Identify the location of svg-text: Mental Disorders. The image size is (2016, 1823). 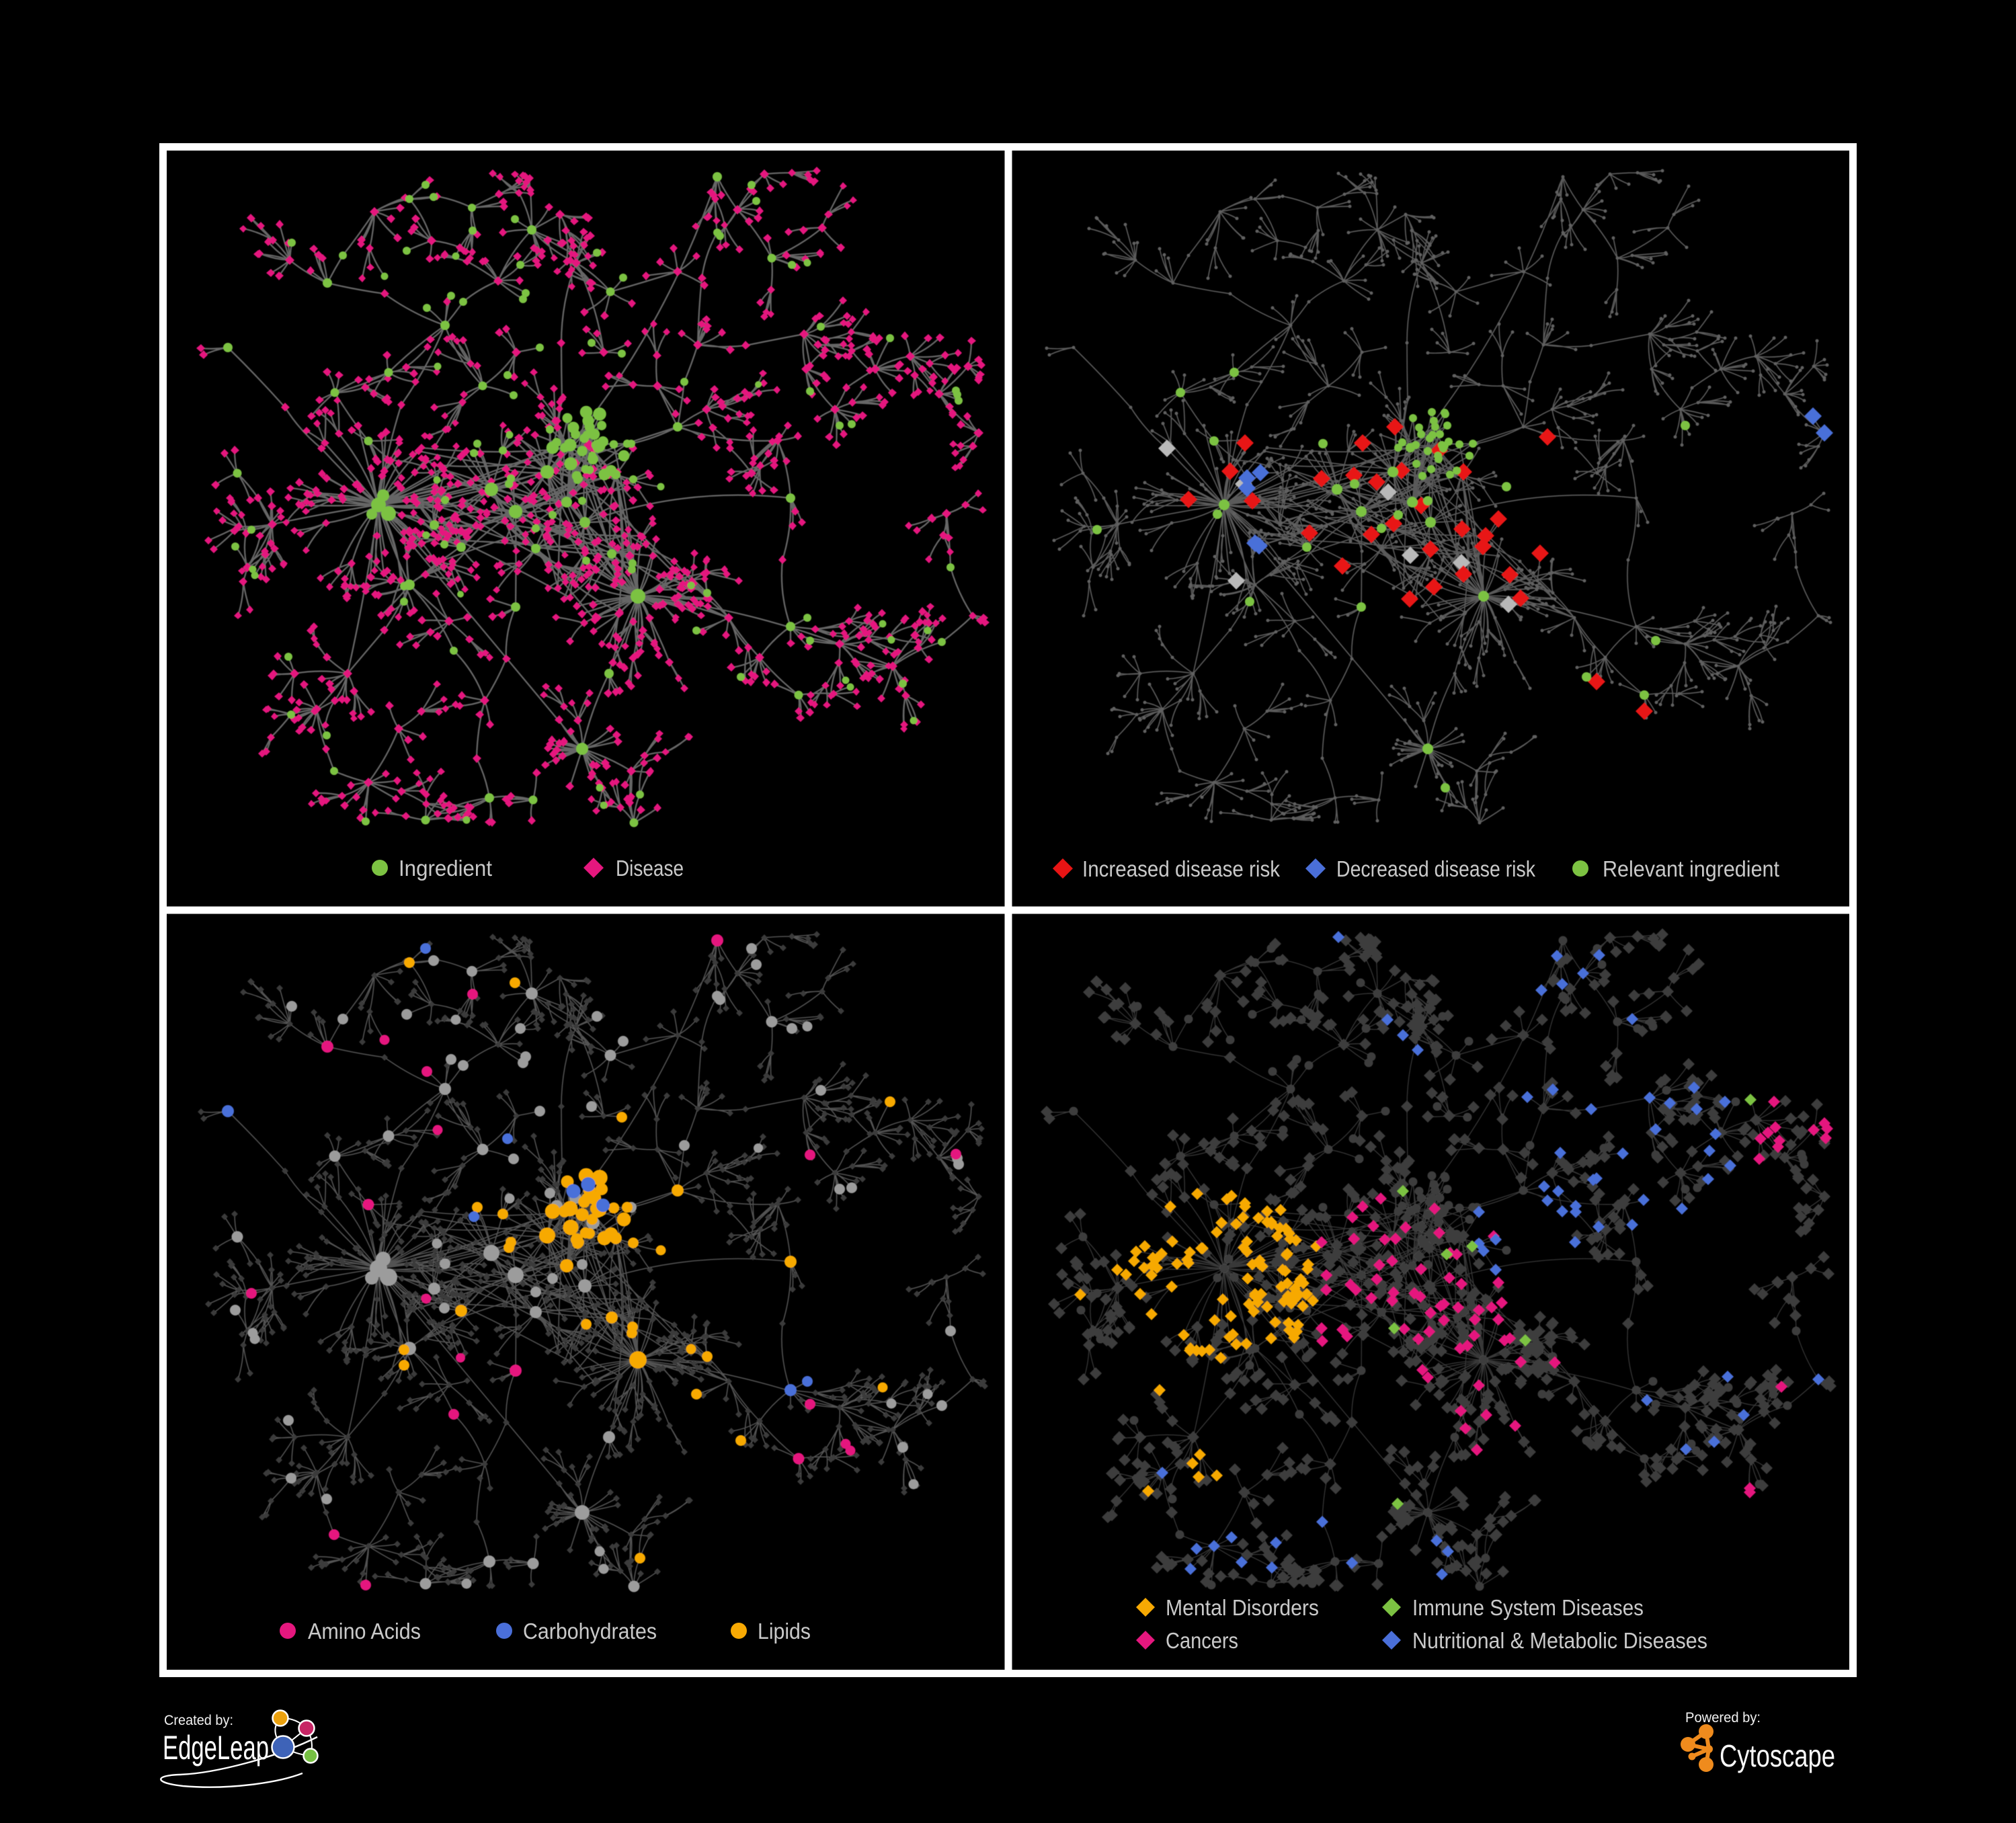
(1242, 1607).